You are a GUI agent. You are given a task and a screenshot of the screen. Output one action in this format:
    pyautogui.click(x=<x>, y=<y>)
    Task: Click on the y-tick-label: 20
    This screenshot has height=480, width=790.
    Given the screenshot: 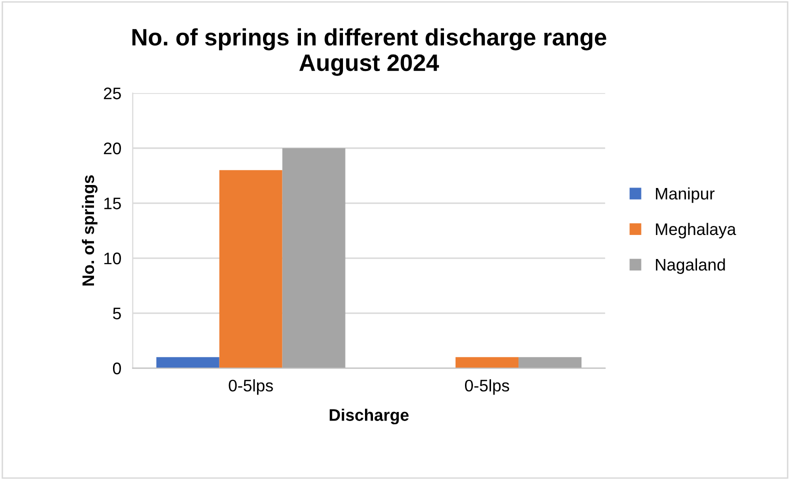 What is the action you would take?
    pyautogui.click(x=112, y=148)
    